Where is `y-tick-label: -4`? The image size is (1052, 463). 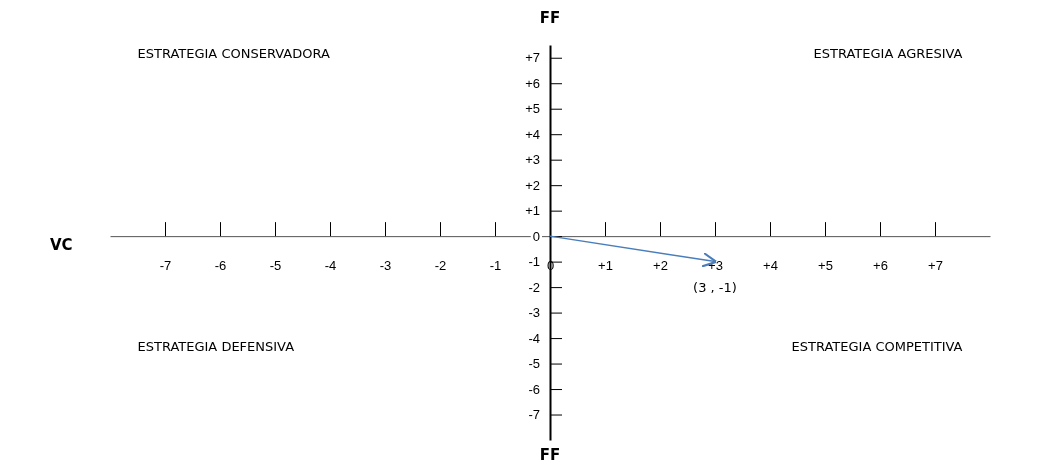 y-tick-label: -4 is located at coordinates (534, 338).